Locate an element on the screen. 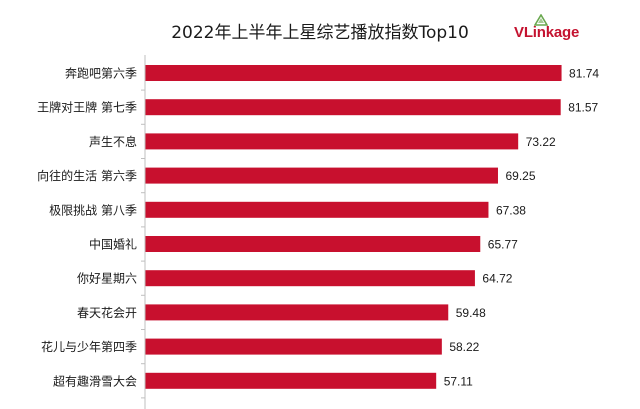 The width and height of the screenshot is (640, 409). value-label: 58.22 is located at coordinates (464, 347).